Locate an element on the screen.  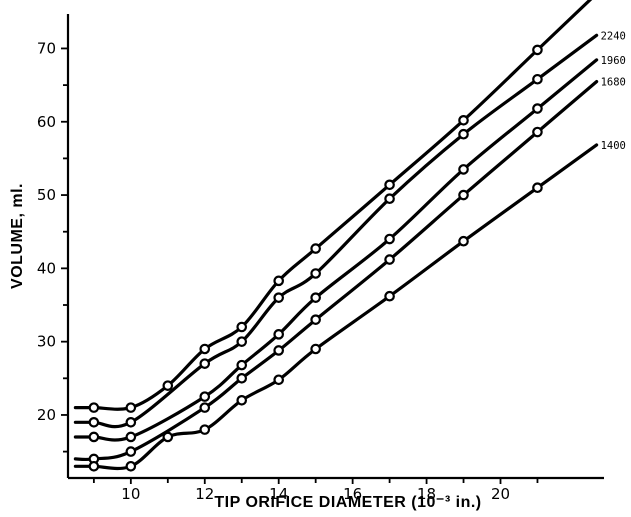
y-tick-label: 30 is located at coordinates (46, 342).